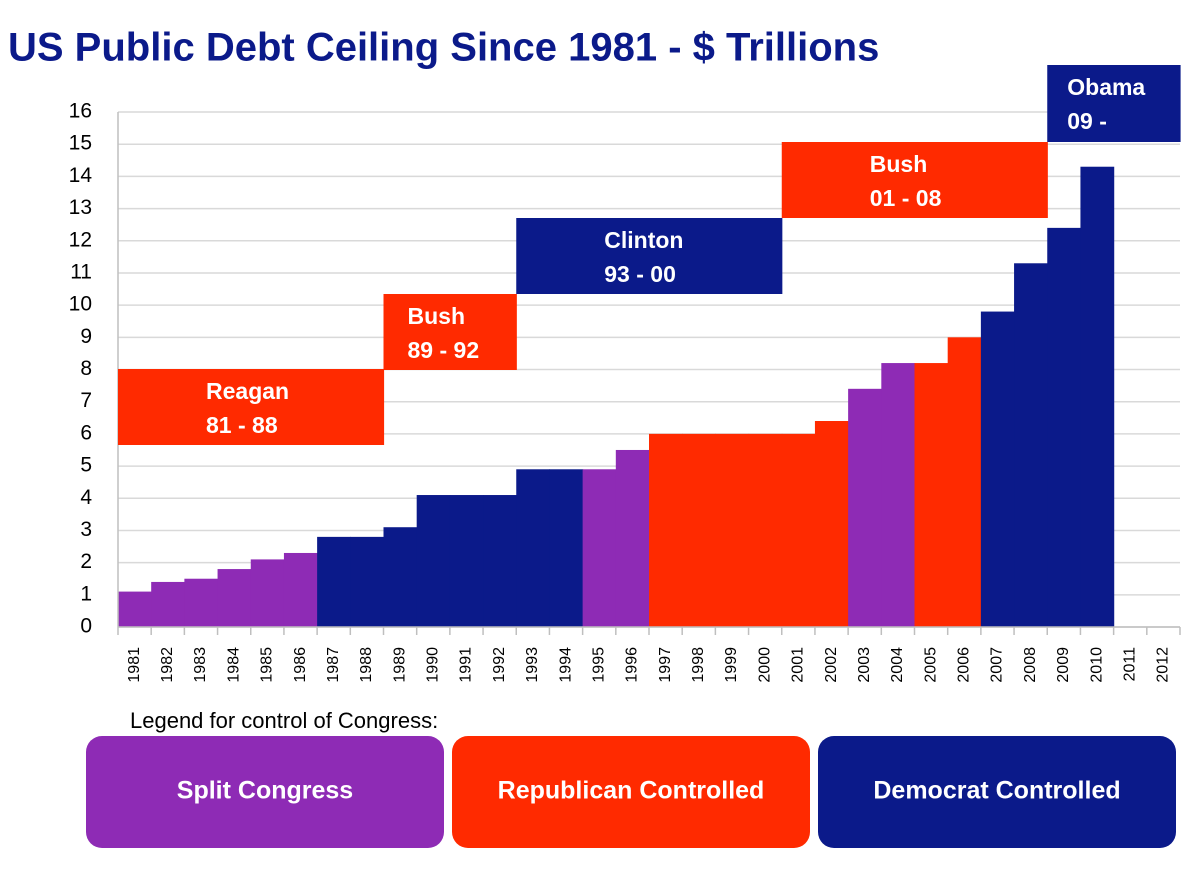 The height and width of the screenshot is (870, 1200). Describe the element at coordinates (86, 626) in the screenshot. I see `y-tick-label: 0` at that location.